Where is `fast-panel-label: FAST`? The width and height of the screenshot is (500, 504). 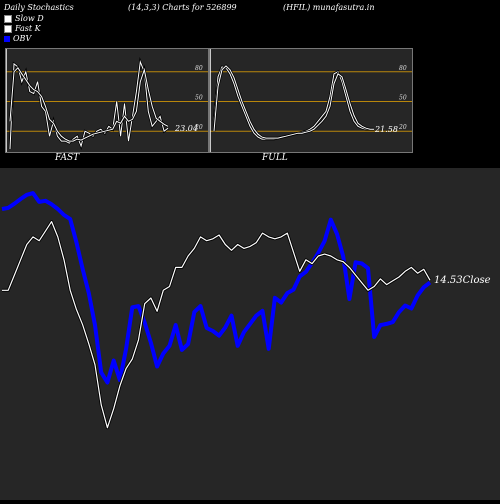
fast-panel-label: FAST is located at coordinates (67, 158).